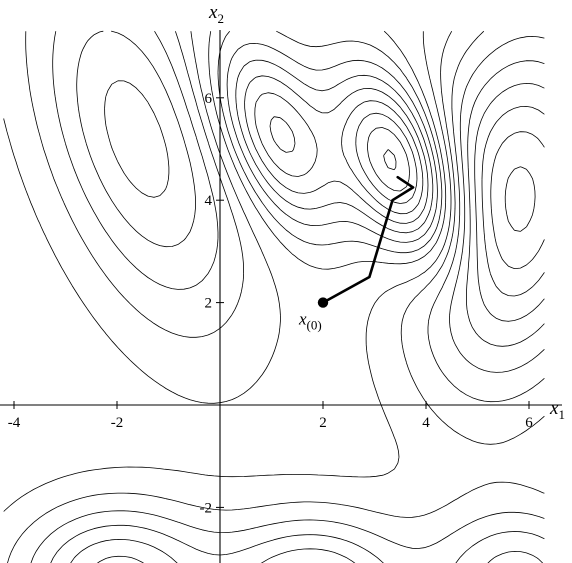 The width and height of the screenshot is (572, 563). What do you see at coordinates (323, 423) in the screenshot?
I see `x-tick-label: 2` at bounding box center [323, 423].